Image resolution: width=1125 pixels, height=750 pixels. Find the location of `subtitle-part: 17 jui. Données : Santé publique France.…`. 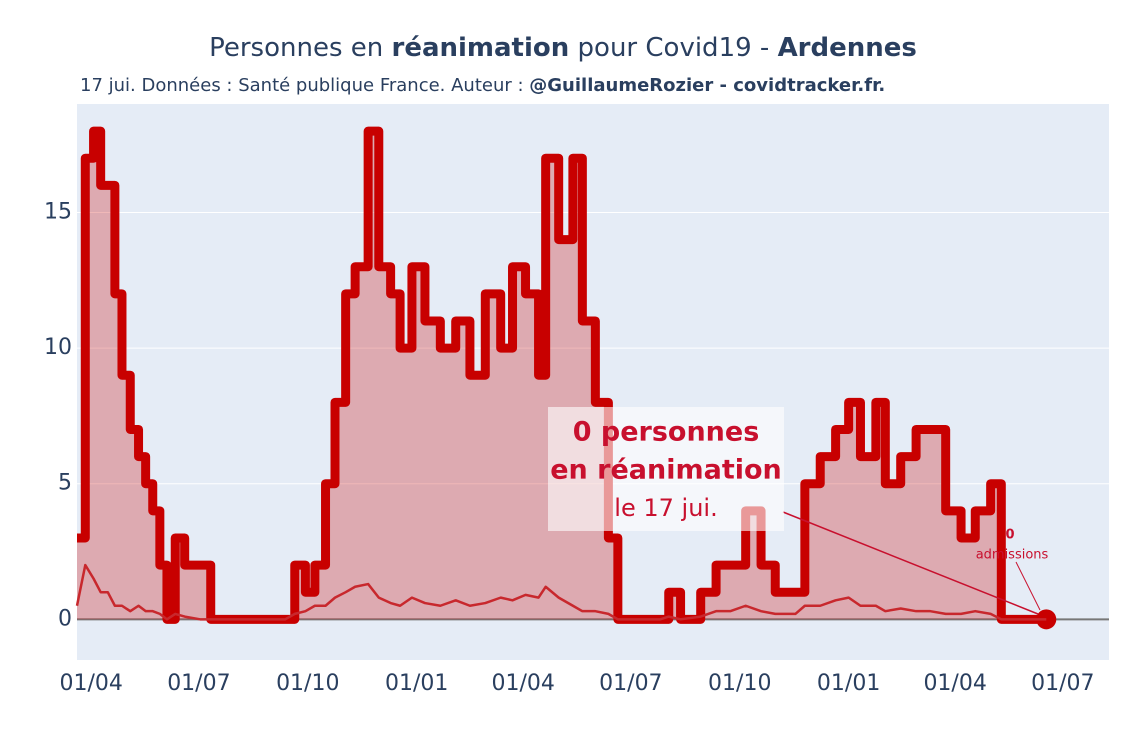

subtitle-part: 17 jui. Données : Santé publique France.… is located at coordinates (304, 85).